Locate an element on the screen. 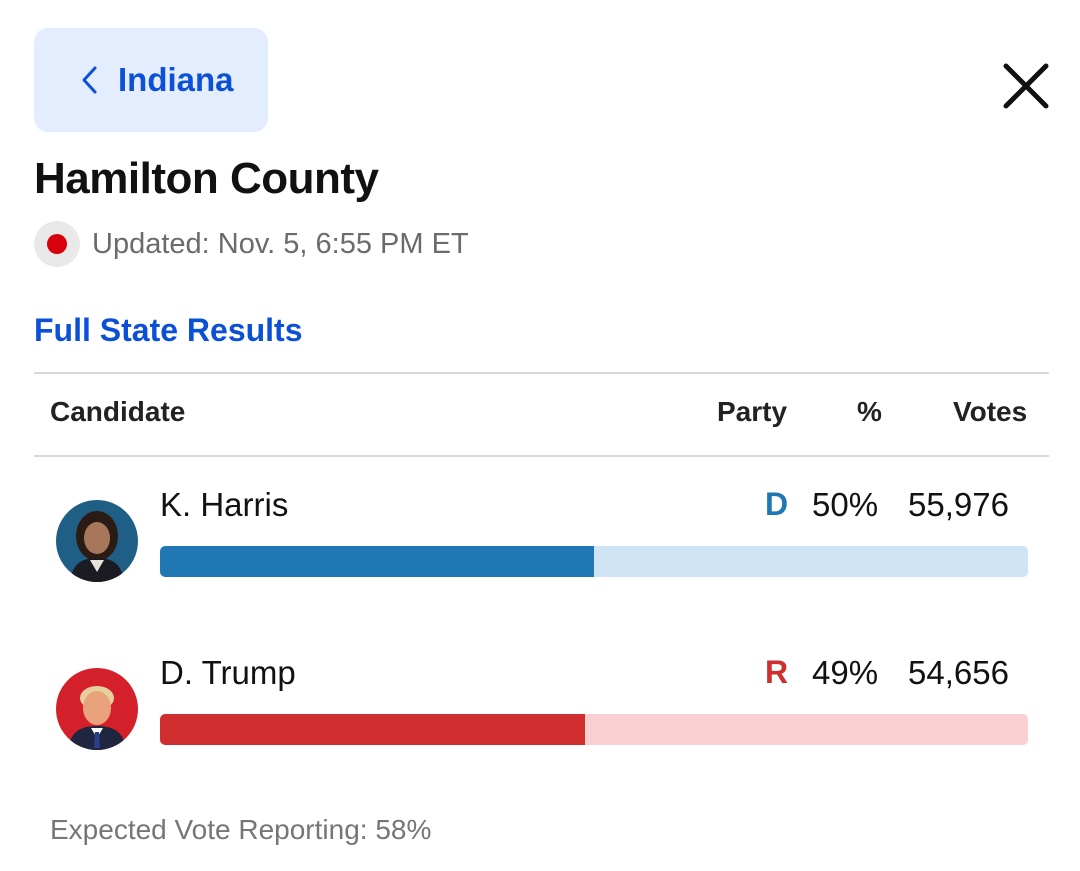  vote-count: 55,976 is located at coordinates (958, 504).